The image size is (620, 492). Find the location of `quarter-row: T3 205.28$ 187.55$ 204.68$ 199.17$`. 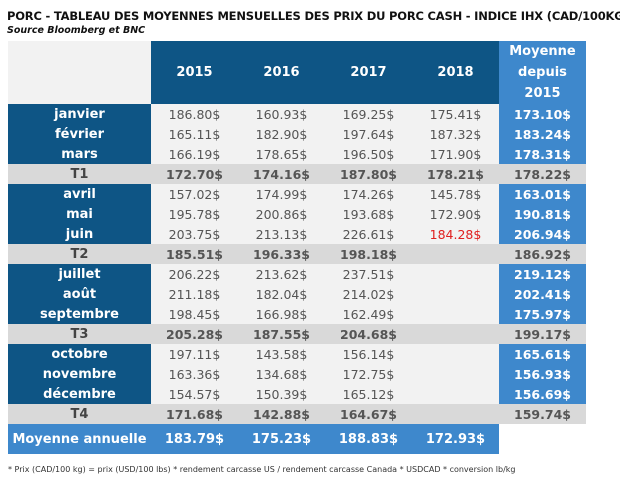

quarter-row: T3 205.28$ 187.55$ 204.68$ 199.17$ is located at coordinates (297, 334).